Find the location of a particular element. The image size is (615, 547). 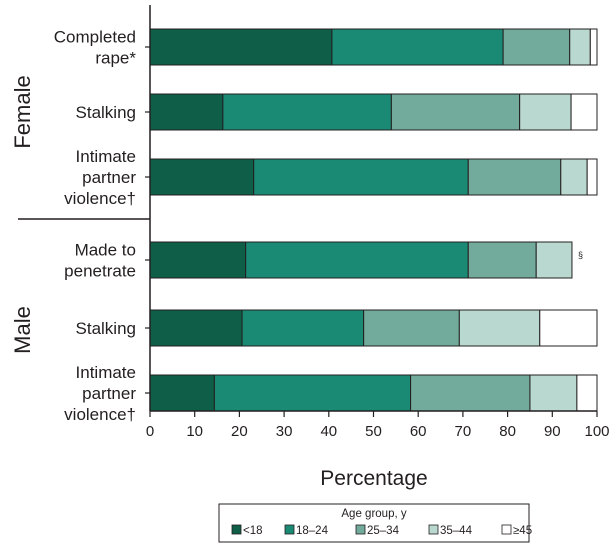

x-tick-label: 60 is located at coordinates (418, 431).